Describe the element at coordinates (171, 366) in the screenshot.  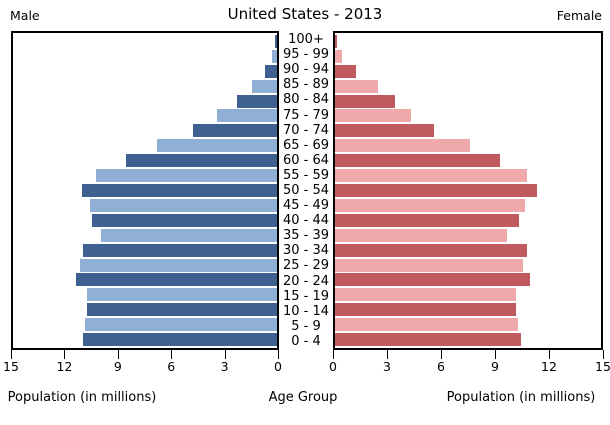
I see `male-axis-tick-label: 6` at that location.